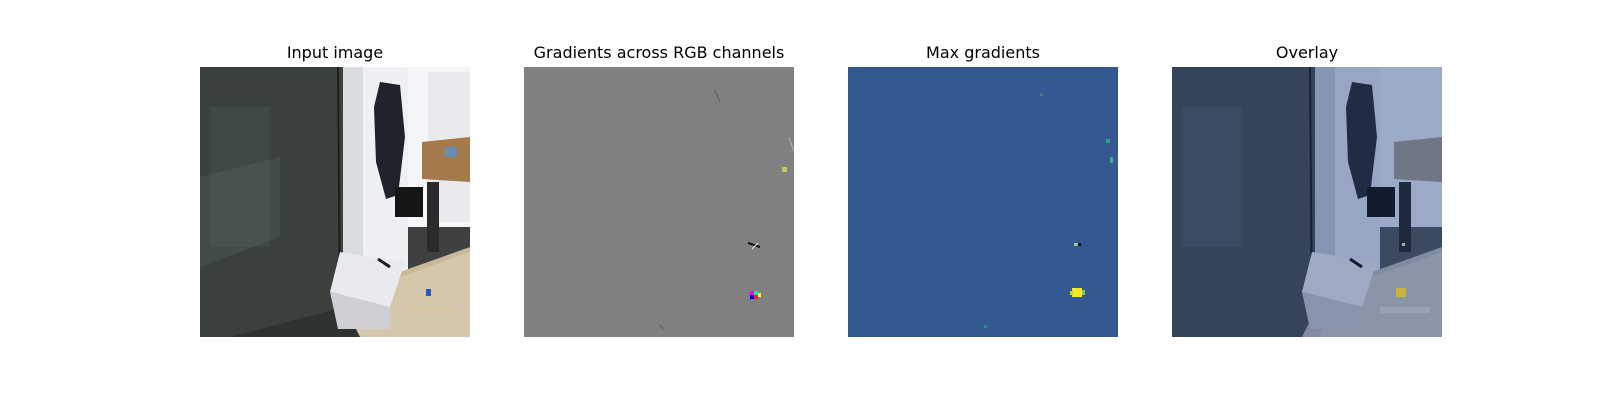 This screenshot has width=1600, height=400. I want to click on panel-title: Input image, so click(335, 52).